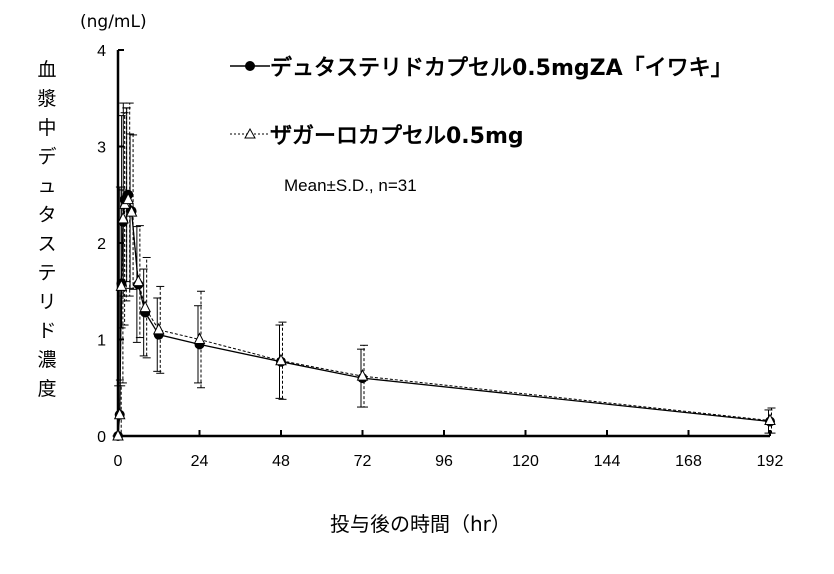 This screenshot has width=834, height=574. I want to click on x-tick-label: 120, so click(525, 461).